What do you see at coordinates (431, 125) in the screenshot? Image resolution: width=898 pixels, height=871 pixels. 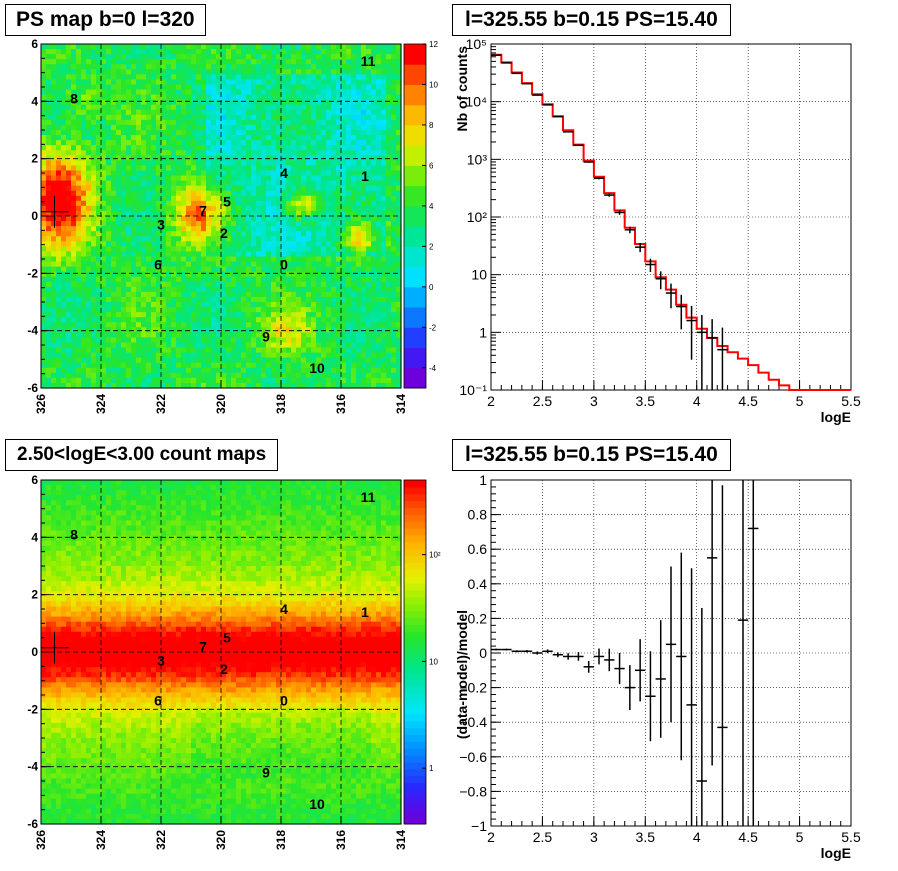 I see `colorbar-tick-label: 8` at bounding box center [431, 125].